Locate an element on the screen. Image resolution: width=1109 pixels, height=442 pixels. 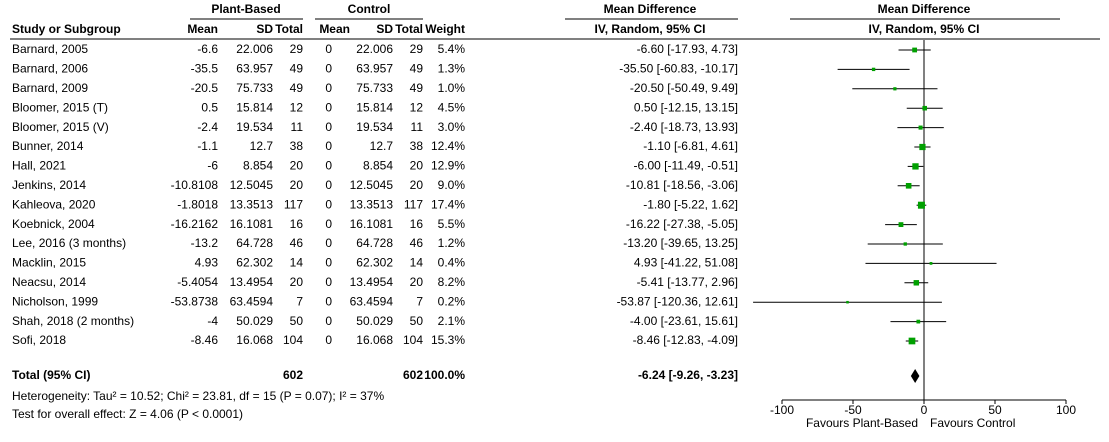
cell-sd1: 8.854 is located at coordinates (258, 166).